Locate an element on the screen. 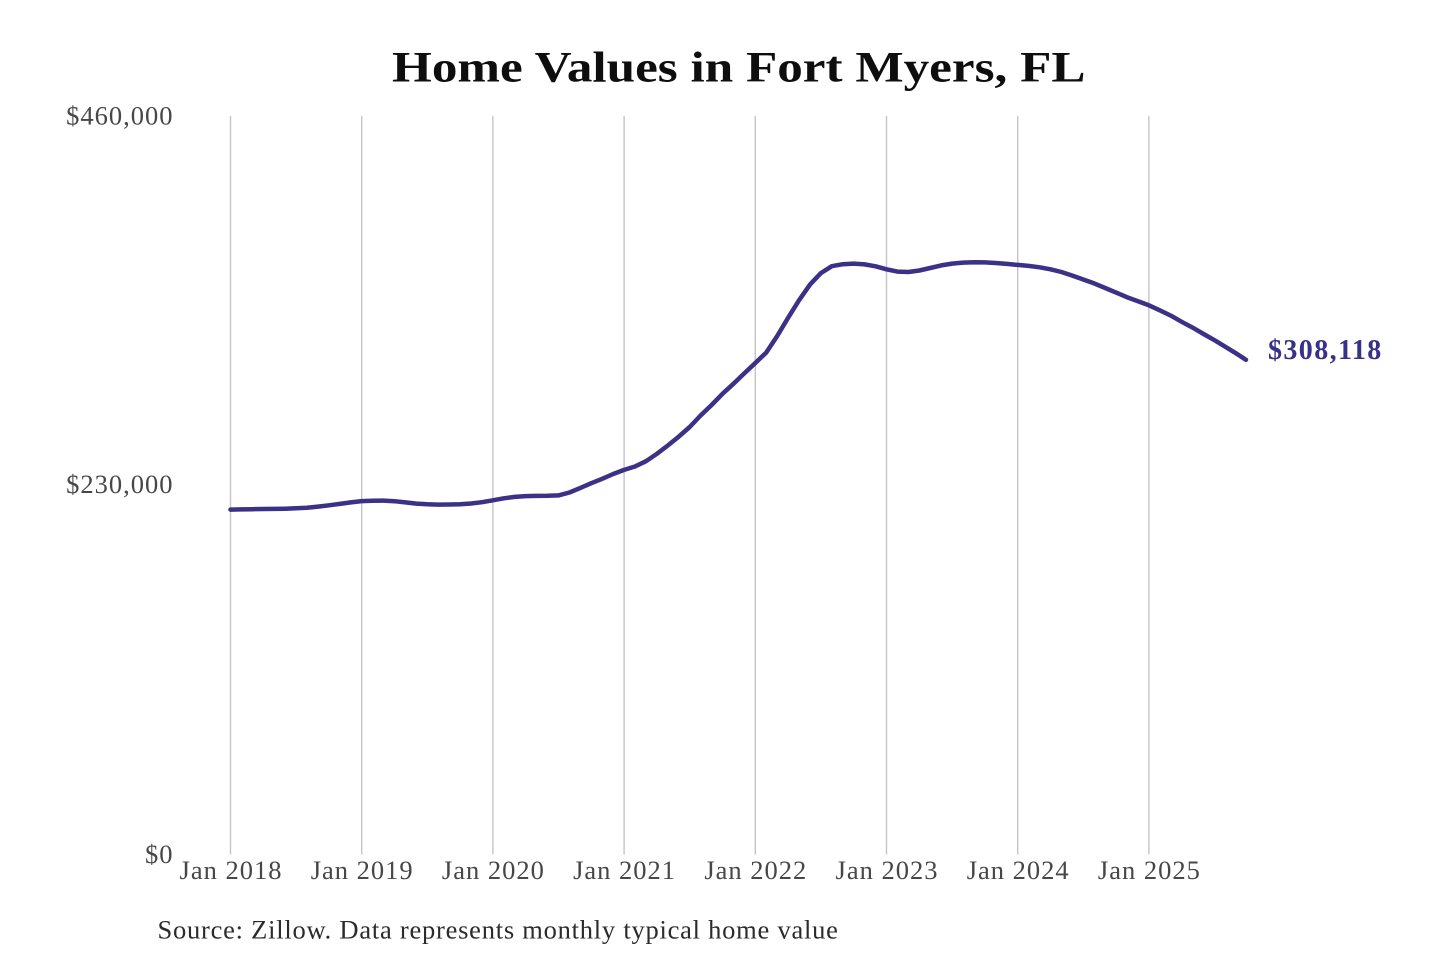 The height and width of the screenshot is (960, 1440). svg-text: Jan 2021 is located at coordinates (624, 870).